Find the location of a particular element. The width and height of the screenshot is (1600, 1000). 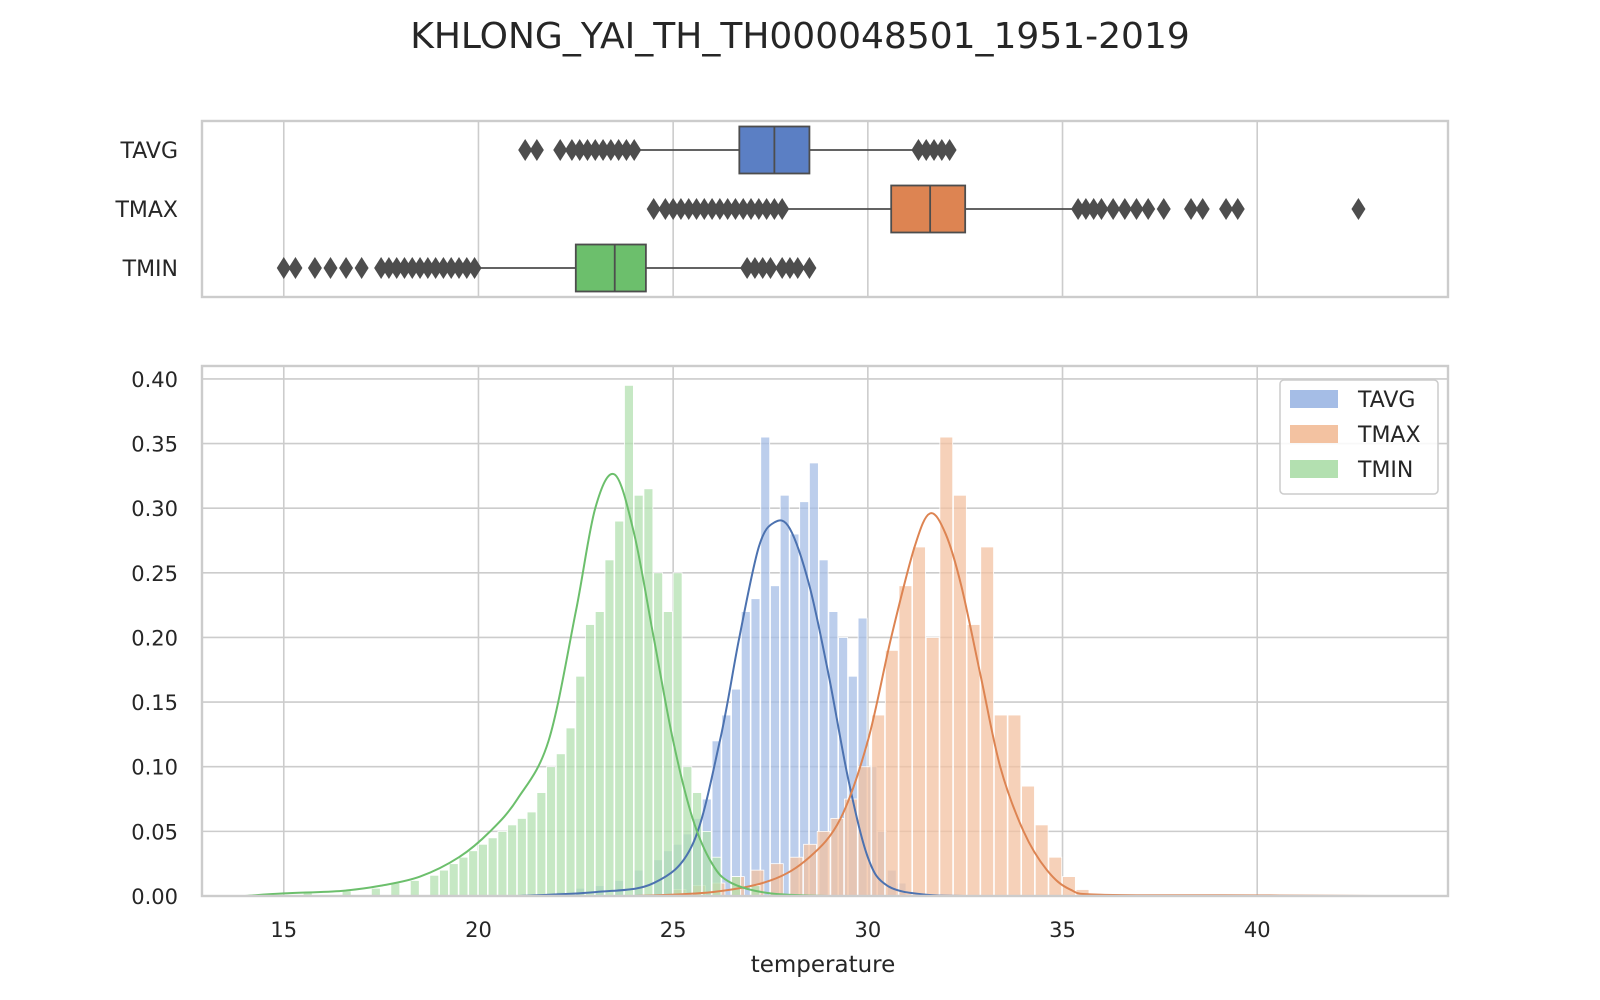

legend-label-tavg: TAVG is located at coordinates (1386, 400).